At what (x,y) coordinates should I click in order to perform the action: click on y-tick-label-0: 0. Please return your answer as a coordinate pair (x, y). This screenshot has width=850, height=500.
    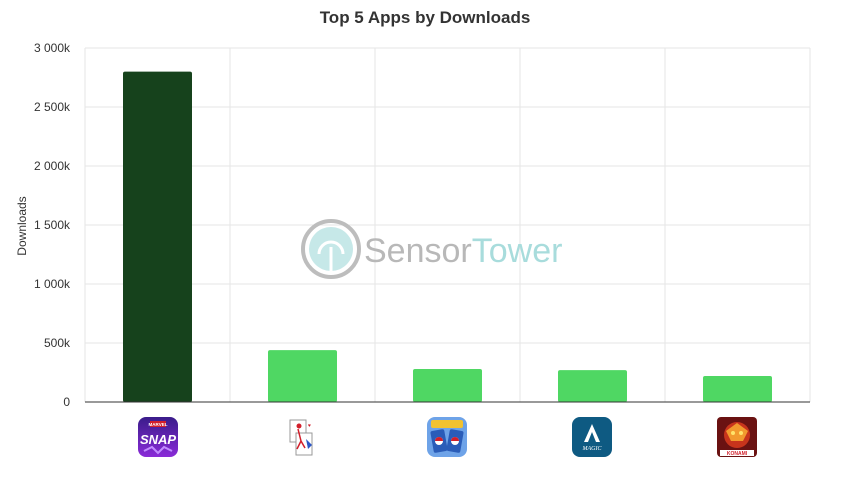
    Looking at the image, I should click on (66, 402).